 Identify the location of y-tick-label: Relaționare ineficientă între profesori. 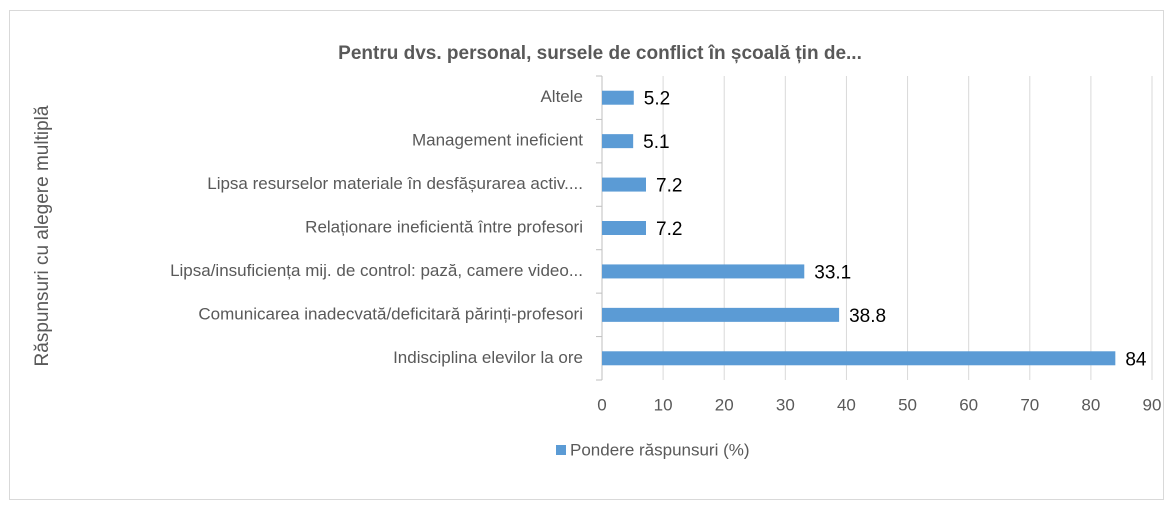
(444, 226).